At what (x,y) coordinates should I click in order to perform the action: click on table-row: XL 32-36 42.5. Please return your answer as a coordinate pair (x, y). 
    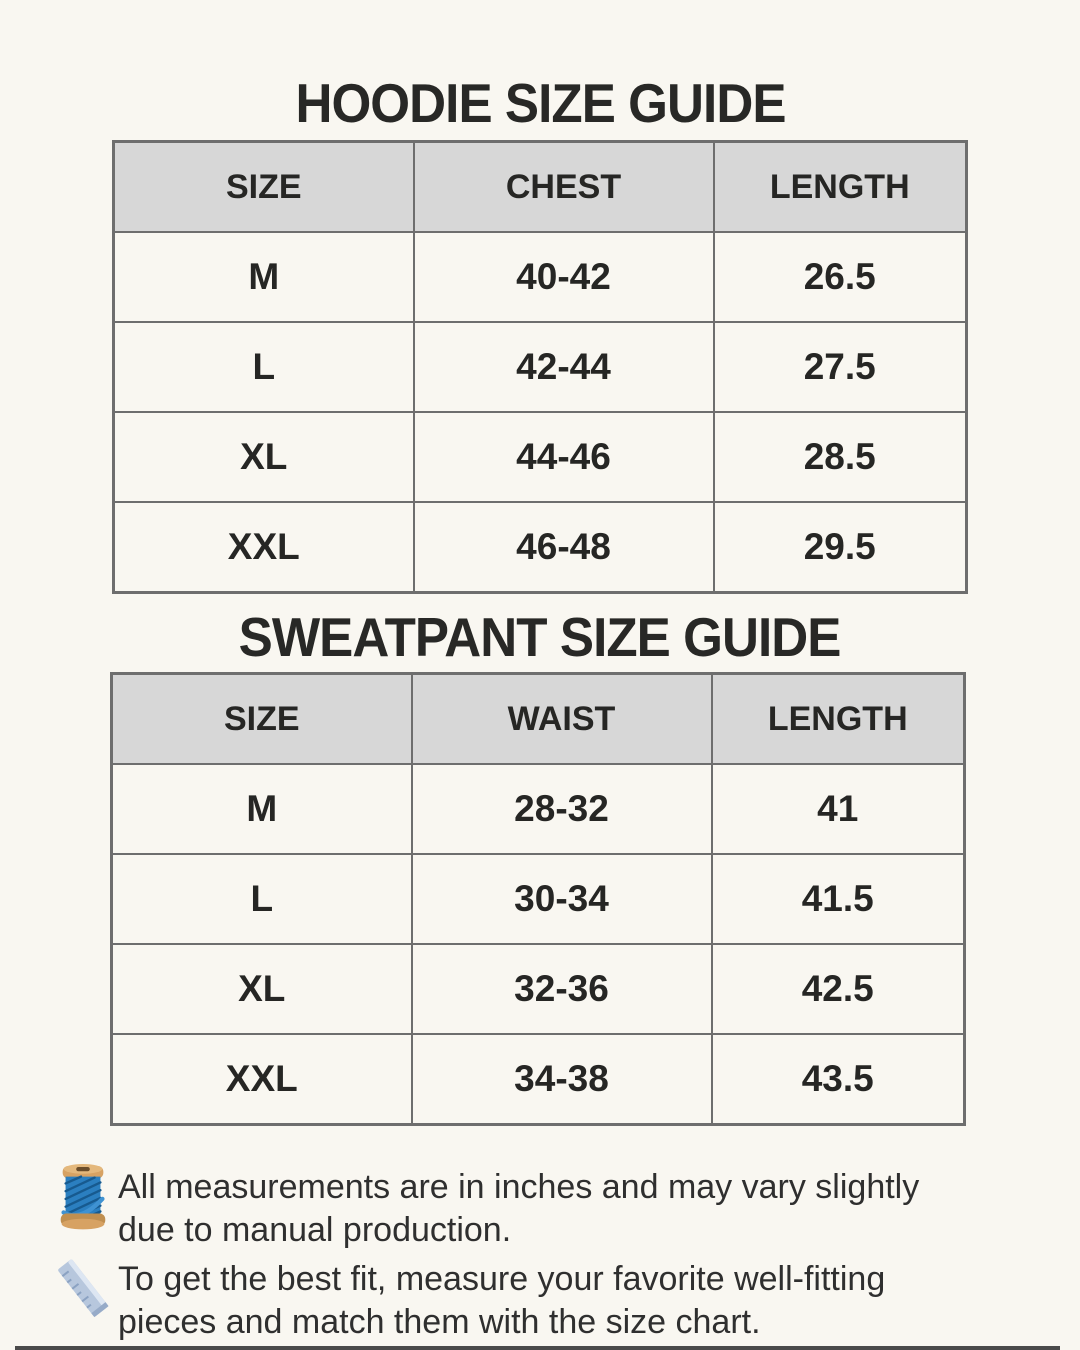
    Looking at the image, I should click on (538, 989).